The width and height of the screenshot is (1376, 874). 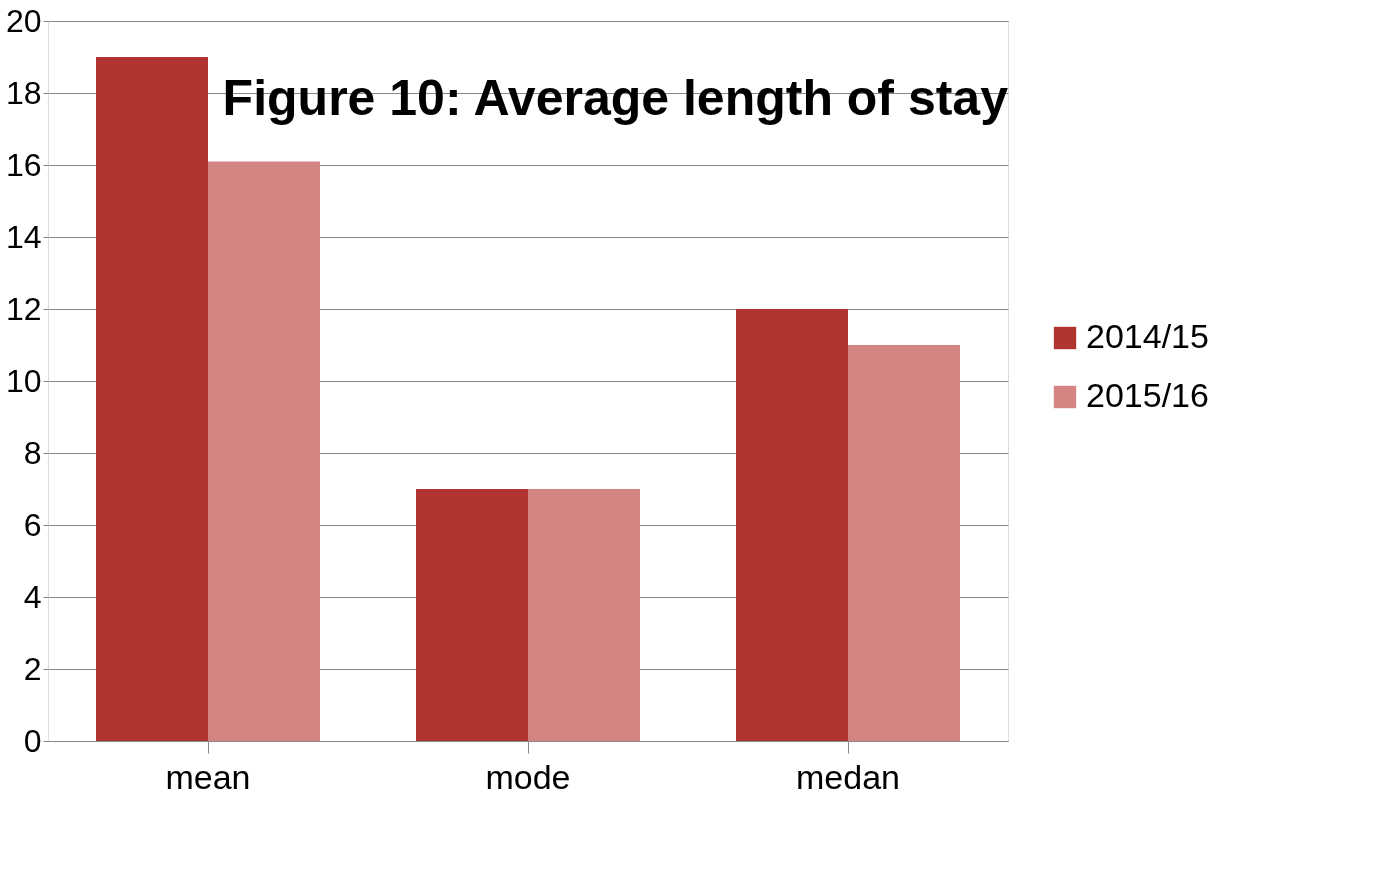 What do you see at coordinates (23, 20) in the screenshot?
I see `y-tick-label: 20` at bounding box center [23, 20].